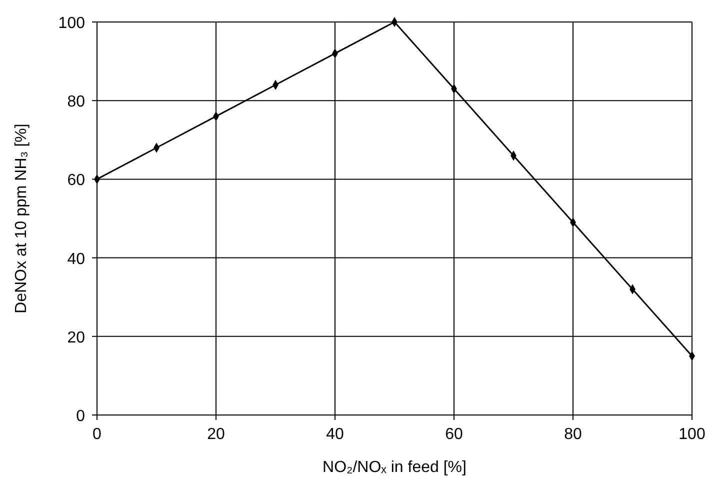 This screenshot has height=486, width=714. I want to click on y-tick-label: 20, so click(76, 337).